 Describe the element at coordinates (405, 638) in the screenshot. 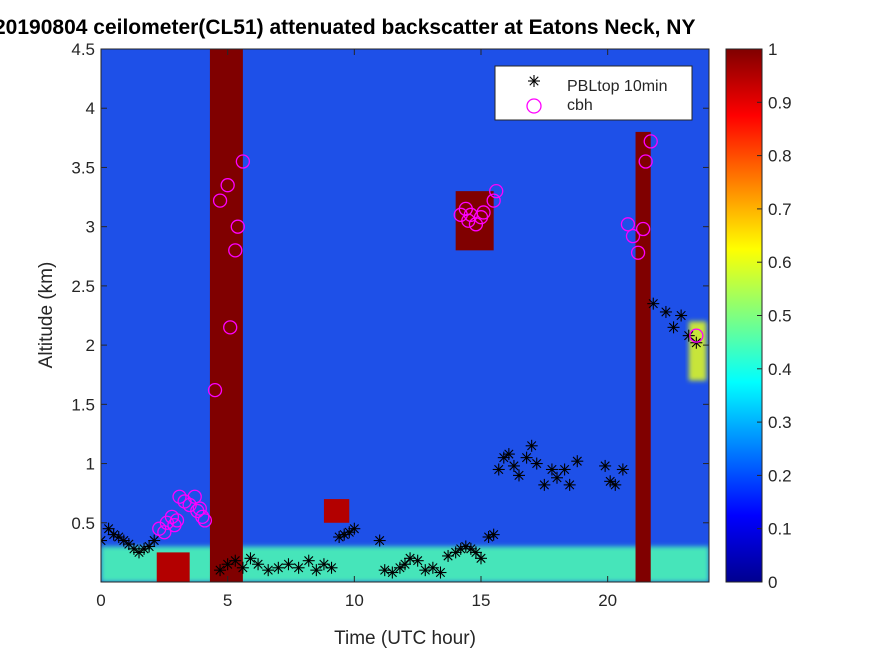

I see `x-axis-label: Time (UTC hour)` at that location.